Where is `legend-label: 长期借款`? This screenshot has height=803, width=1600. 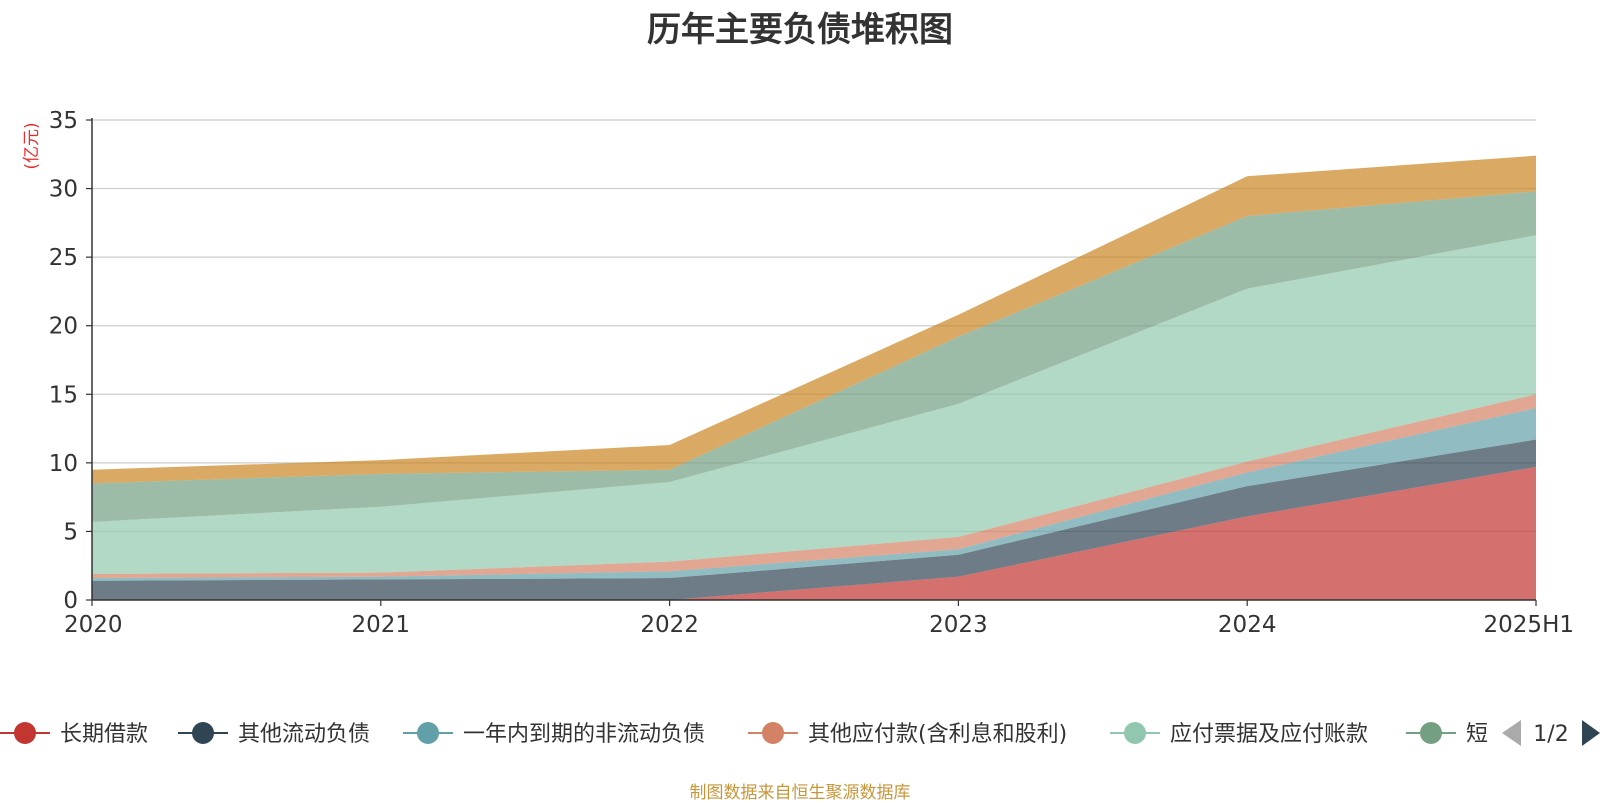 legend-label: 长期借款 is located at coordinates (104, 734).